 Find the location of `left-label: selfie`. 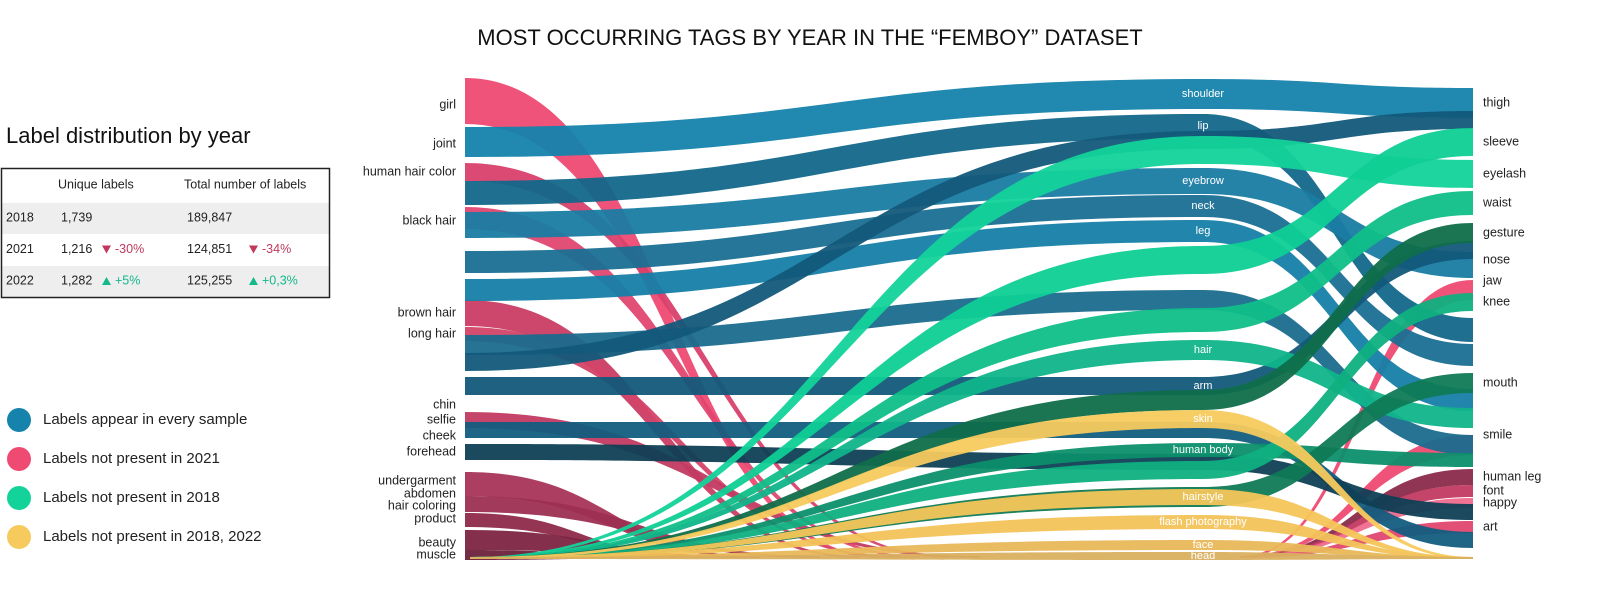

left-label: selfie is located at coordinates (441, 419).